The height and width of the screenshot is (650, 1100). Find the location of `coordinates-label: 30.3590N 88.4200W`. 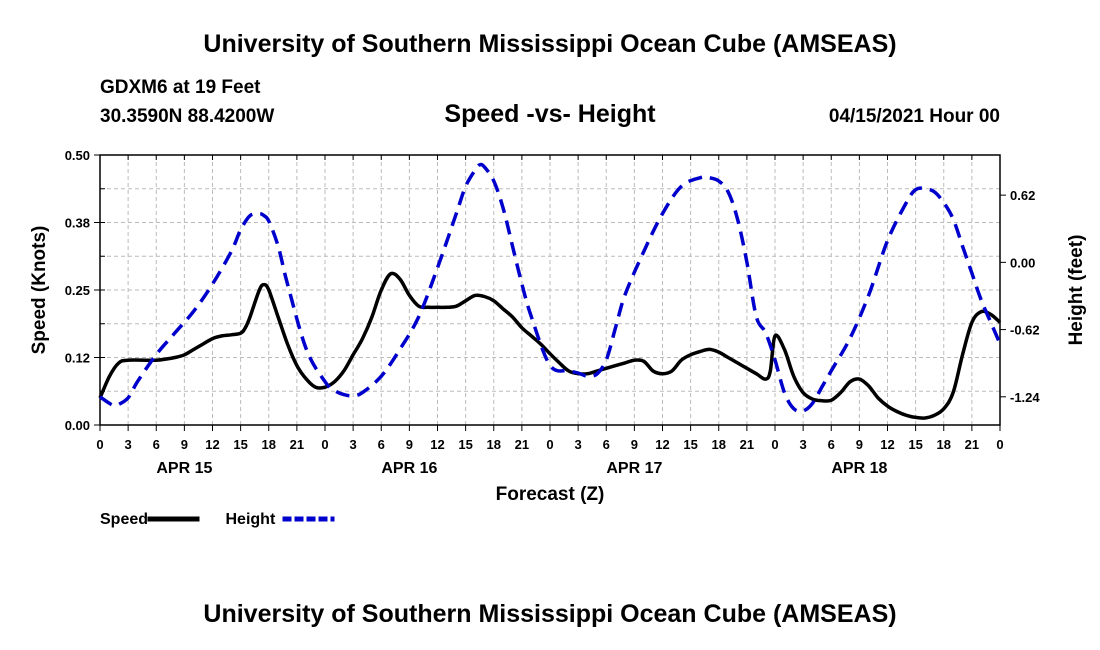

coordinates-label: 30.3590N 88.4200W is located at coordinates (187, 116).